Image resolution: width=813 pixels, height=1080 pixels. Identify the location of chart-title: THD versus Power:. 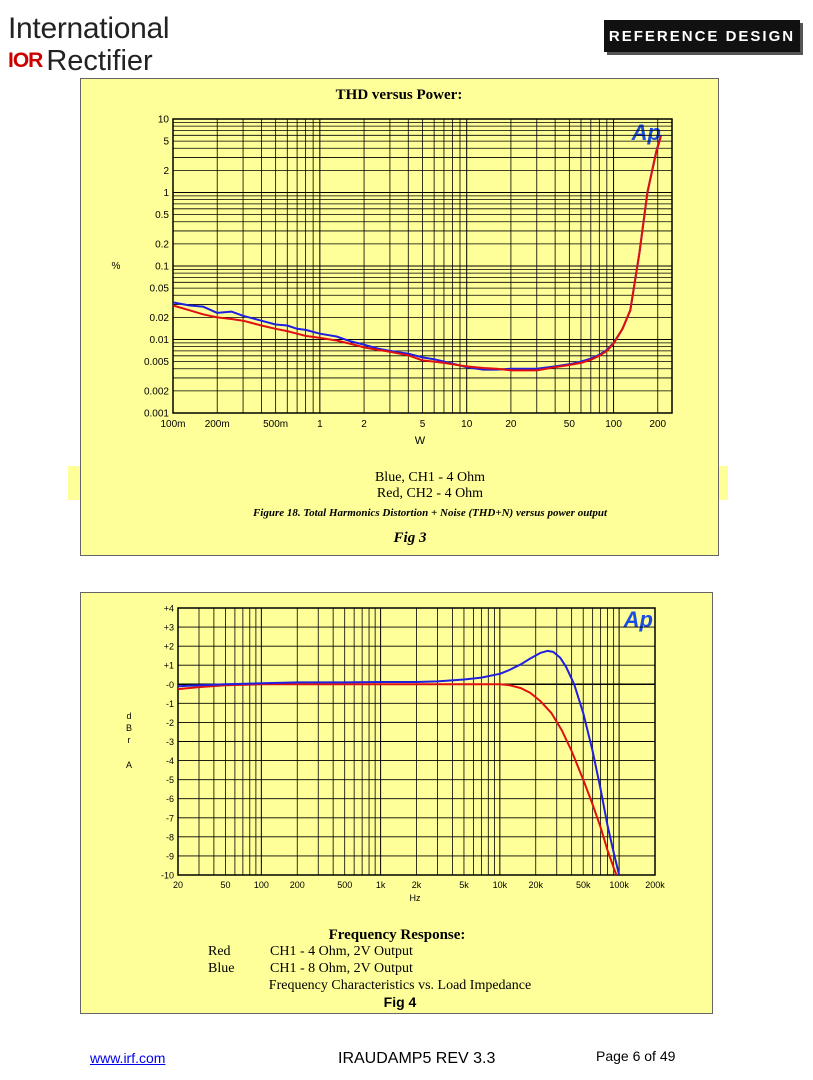
(399, 95).